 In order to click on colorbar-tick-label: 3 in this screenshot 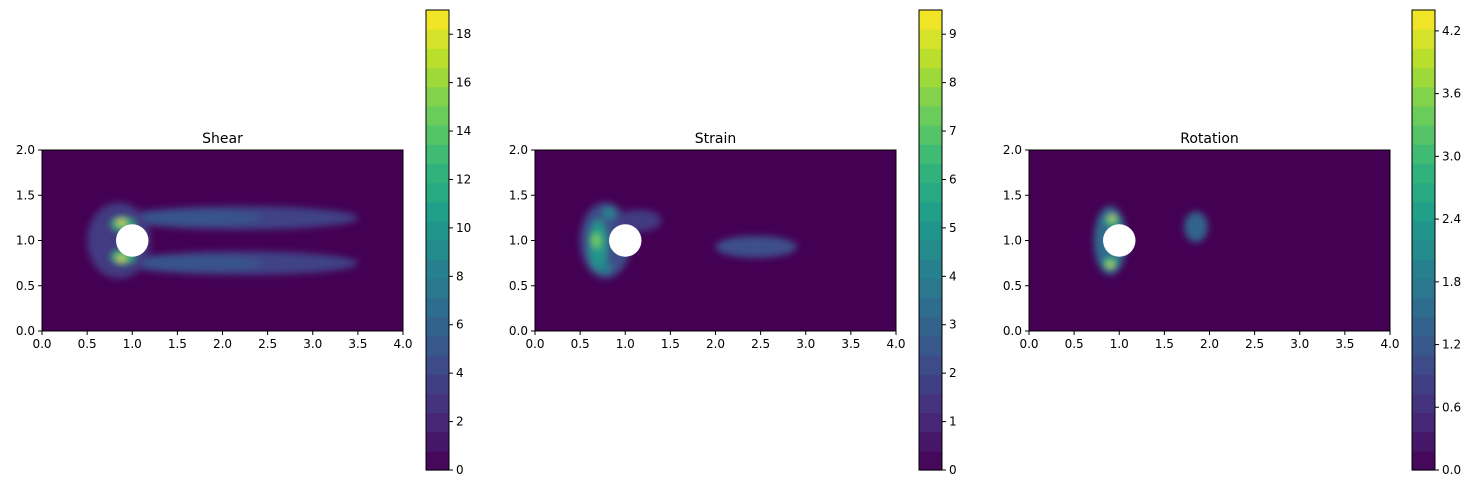, I will do `click(953, 325)`.